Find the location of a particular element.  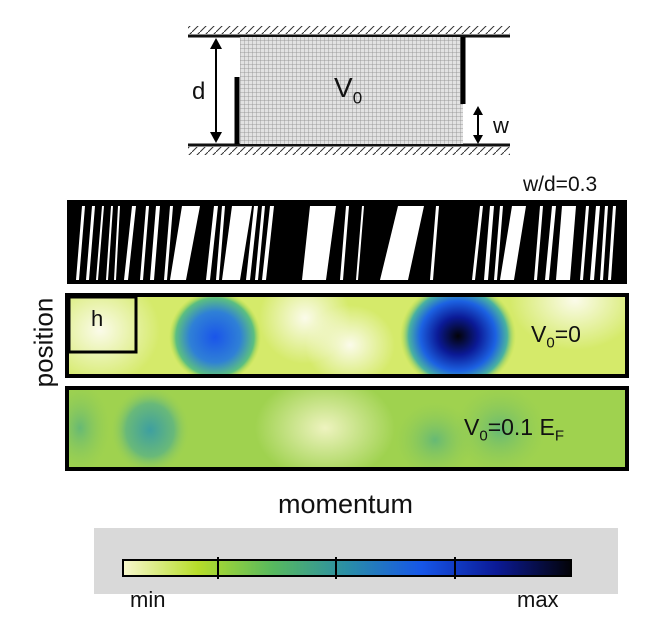

gap-arrow-head-top is located at coordinates (478, 110).